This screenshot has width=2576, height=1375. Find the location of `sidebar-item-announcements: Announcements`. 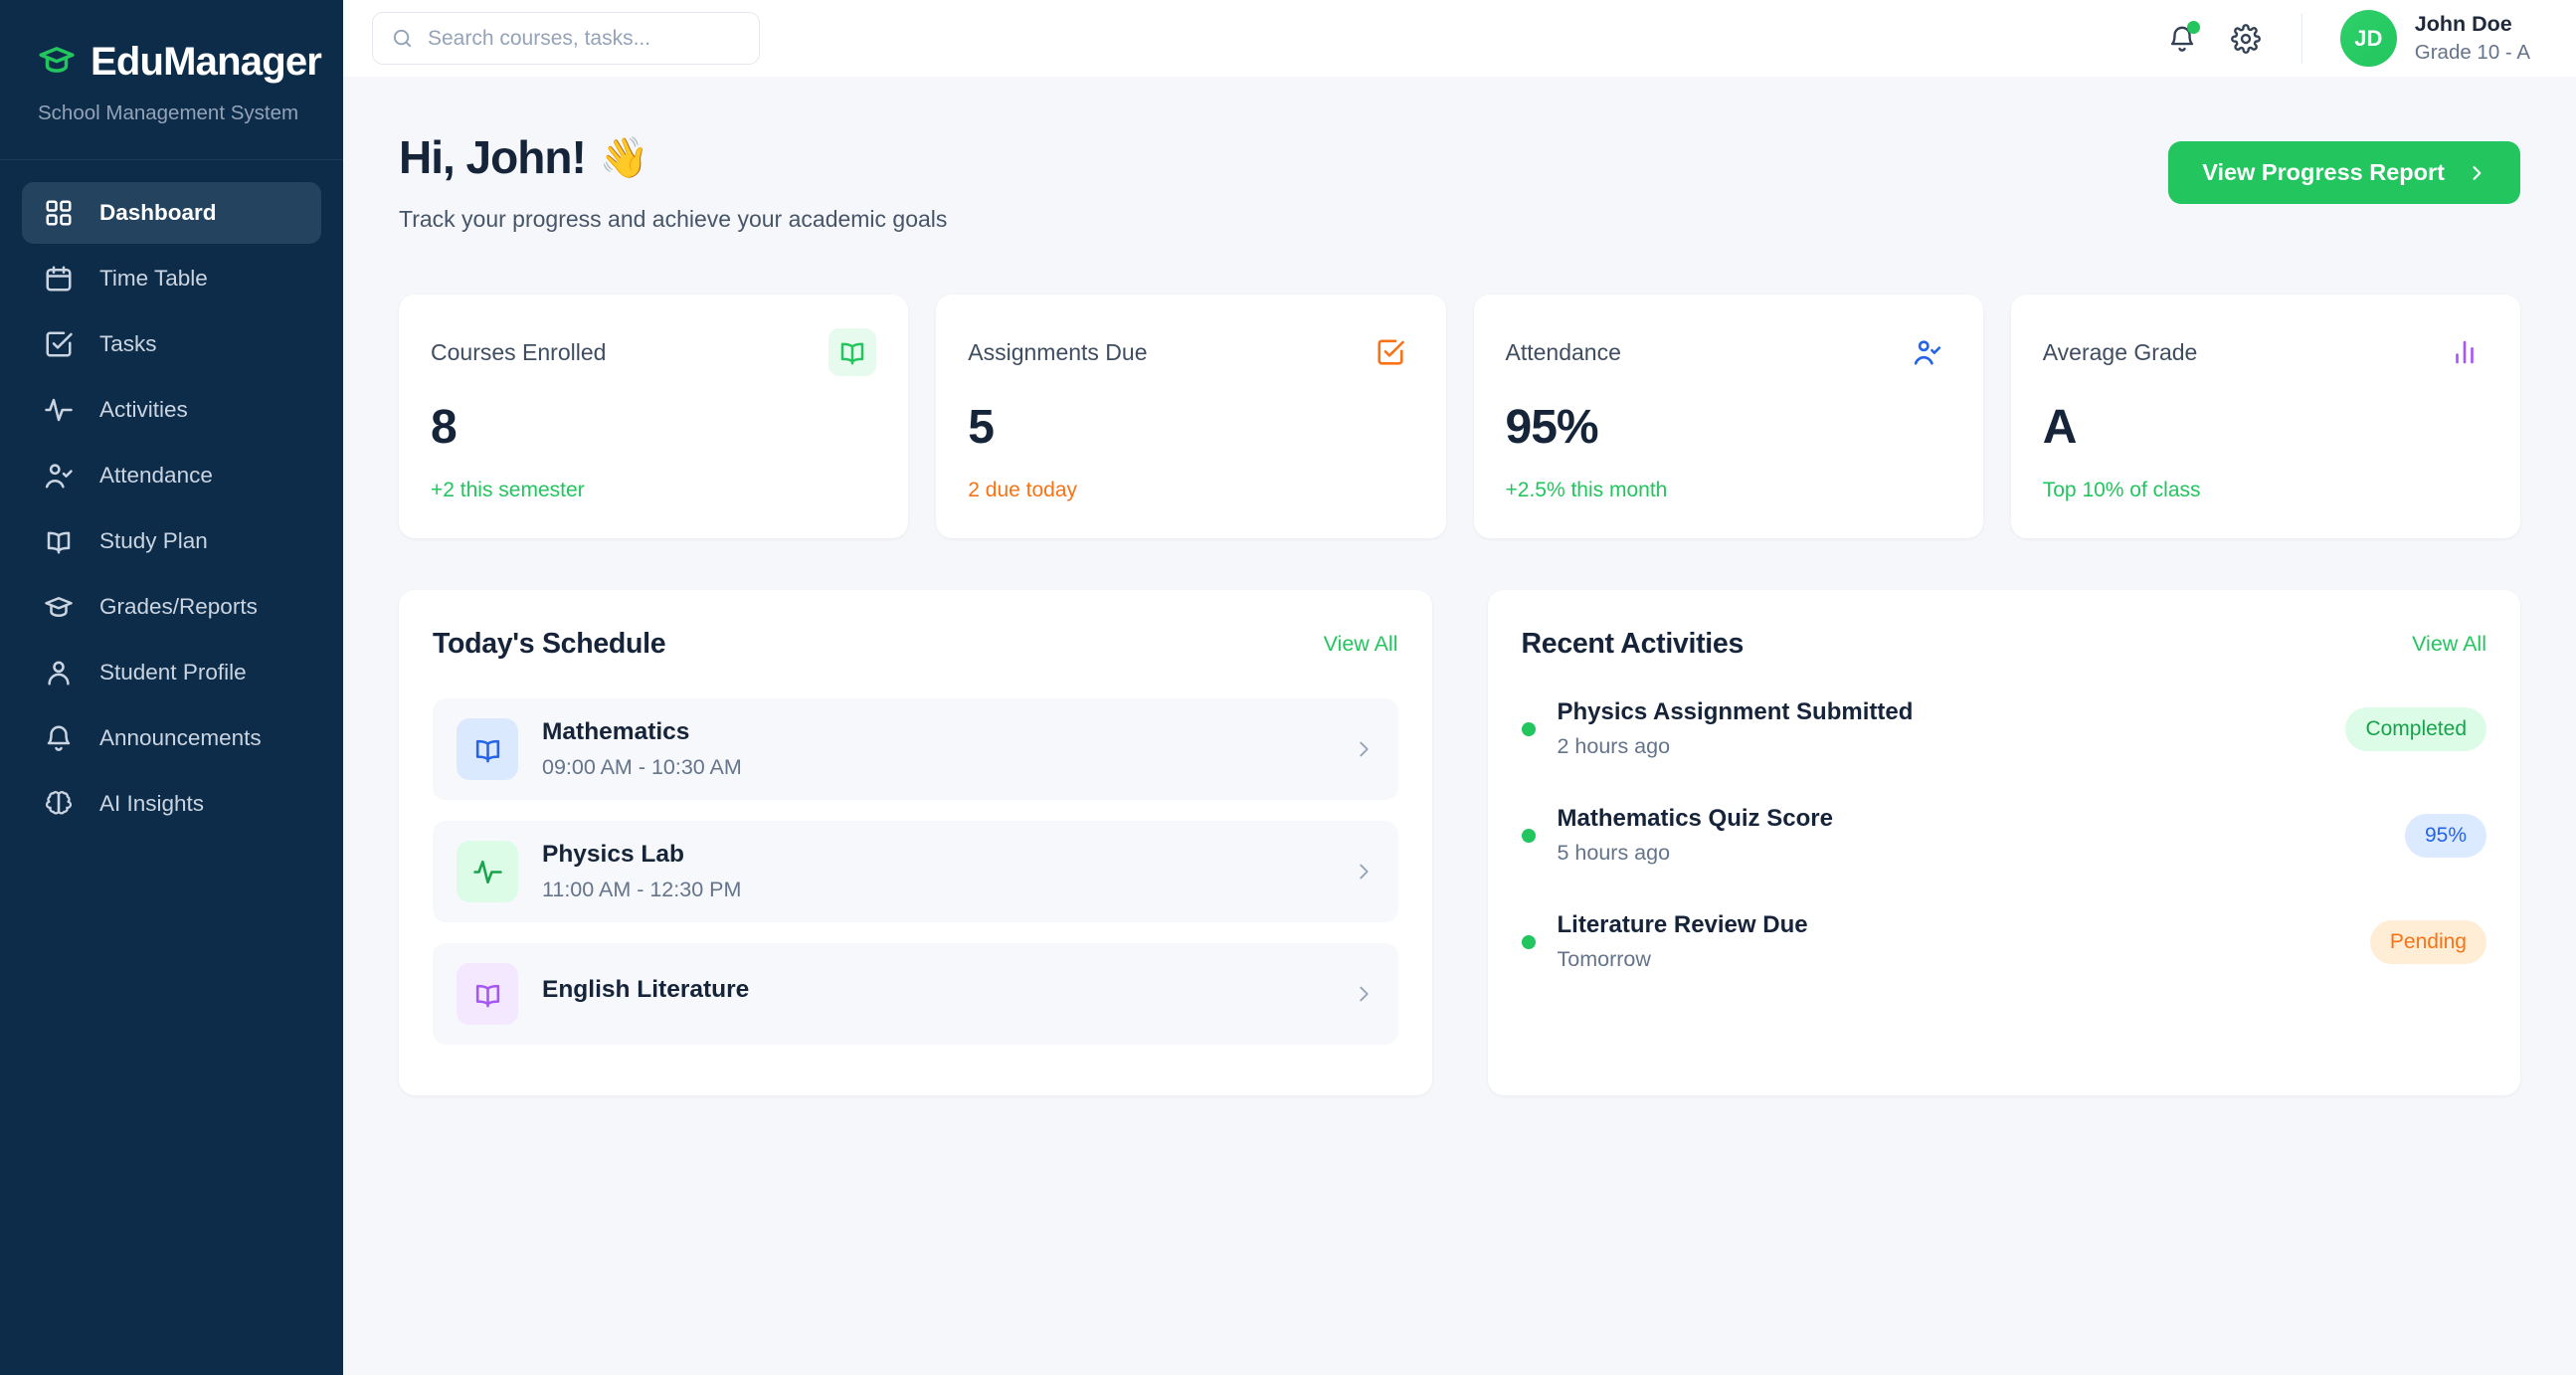

sidebar-item-announcements: Announcements is located at coordinates (171, 738).